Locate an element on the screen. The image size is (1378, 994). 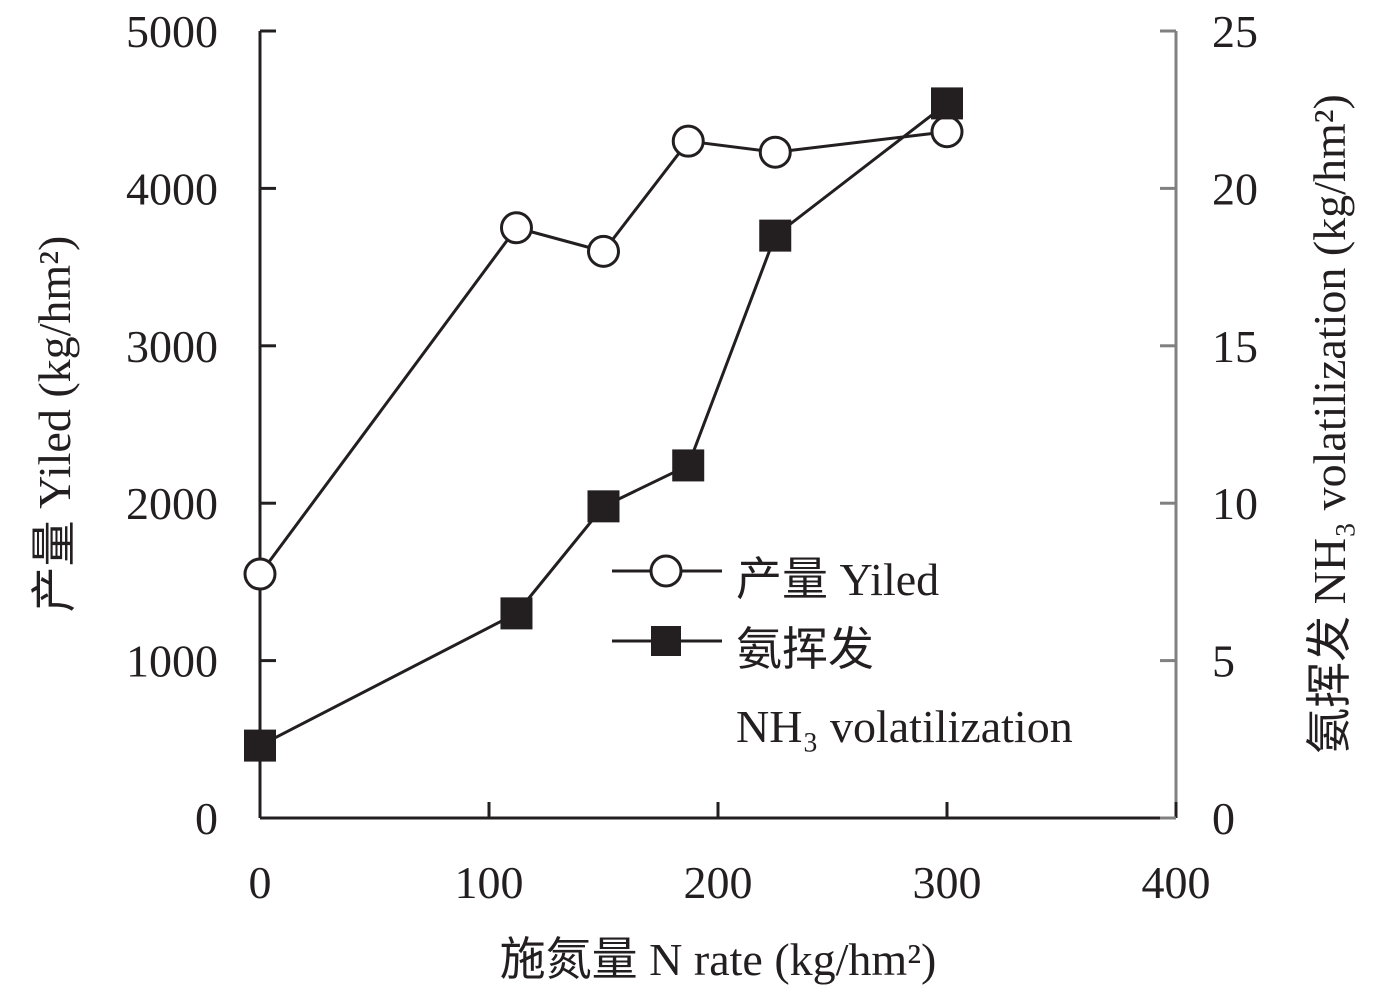
legend-item-nh3: 氨挥发 NH₃ volatilization is located at coordinates (842, 688).